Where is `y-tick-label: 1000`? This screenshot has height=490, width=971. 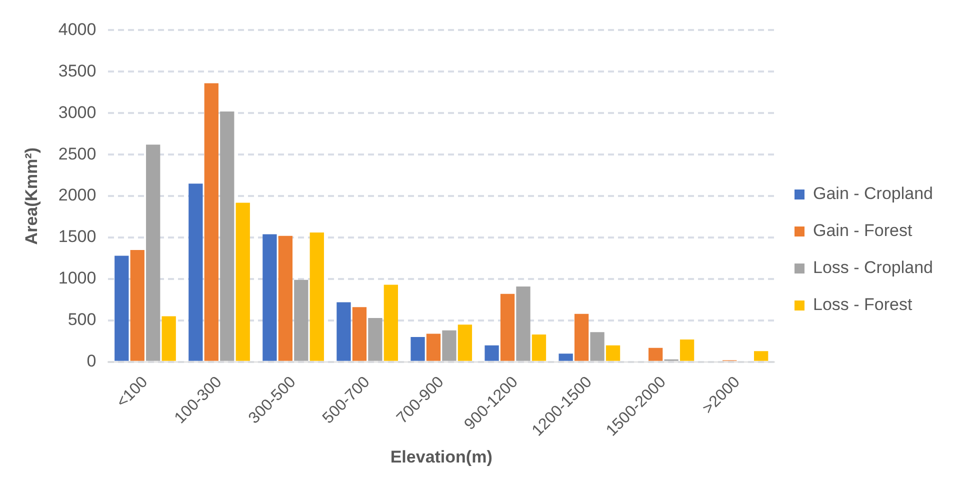 y-tick-label: 1000 is located at coordinates (77, 278).